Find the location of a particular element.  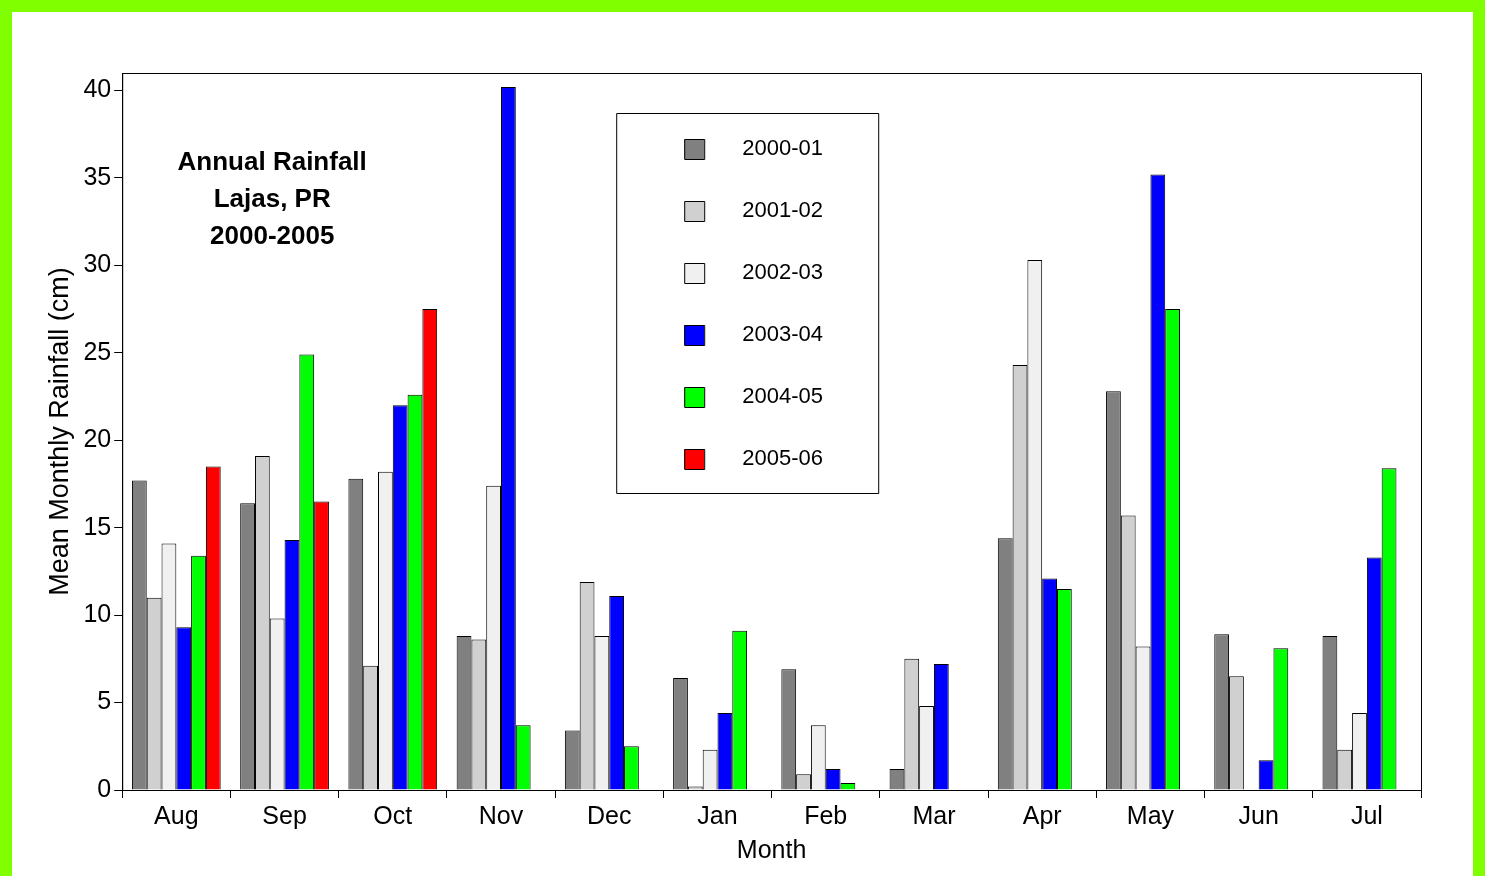

x-tick-label: Aug is located at coordinates (176, 814).